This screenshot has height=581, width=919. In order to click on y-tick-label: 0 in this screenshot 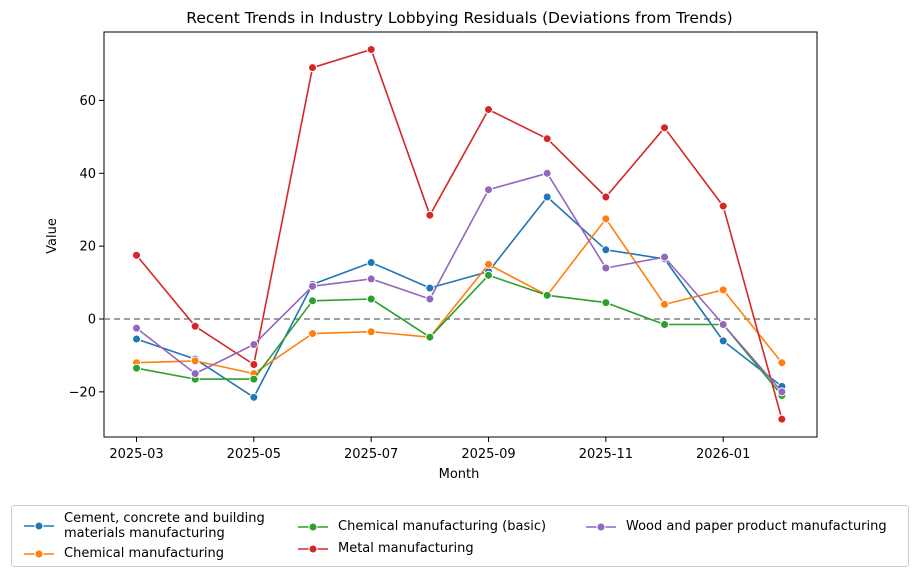, I will do `click(92, 320)`.